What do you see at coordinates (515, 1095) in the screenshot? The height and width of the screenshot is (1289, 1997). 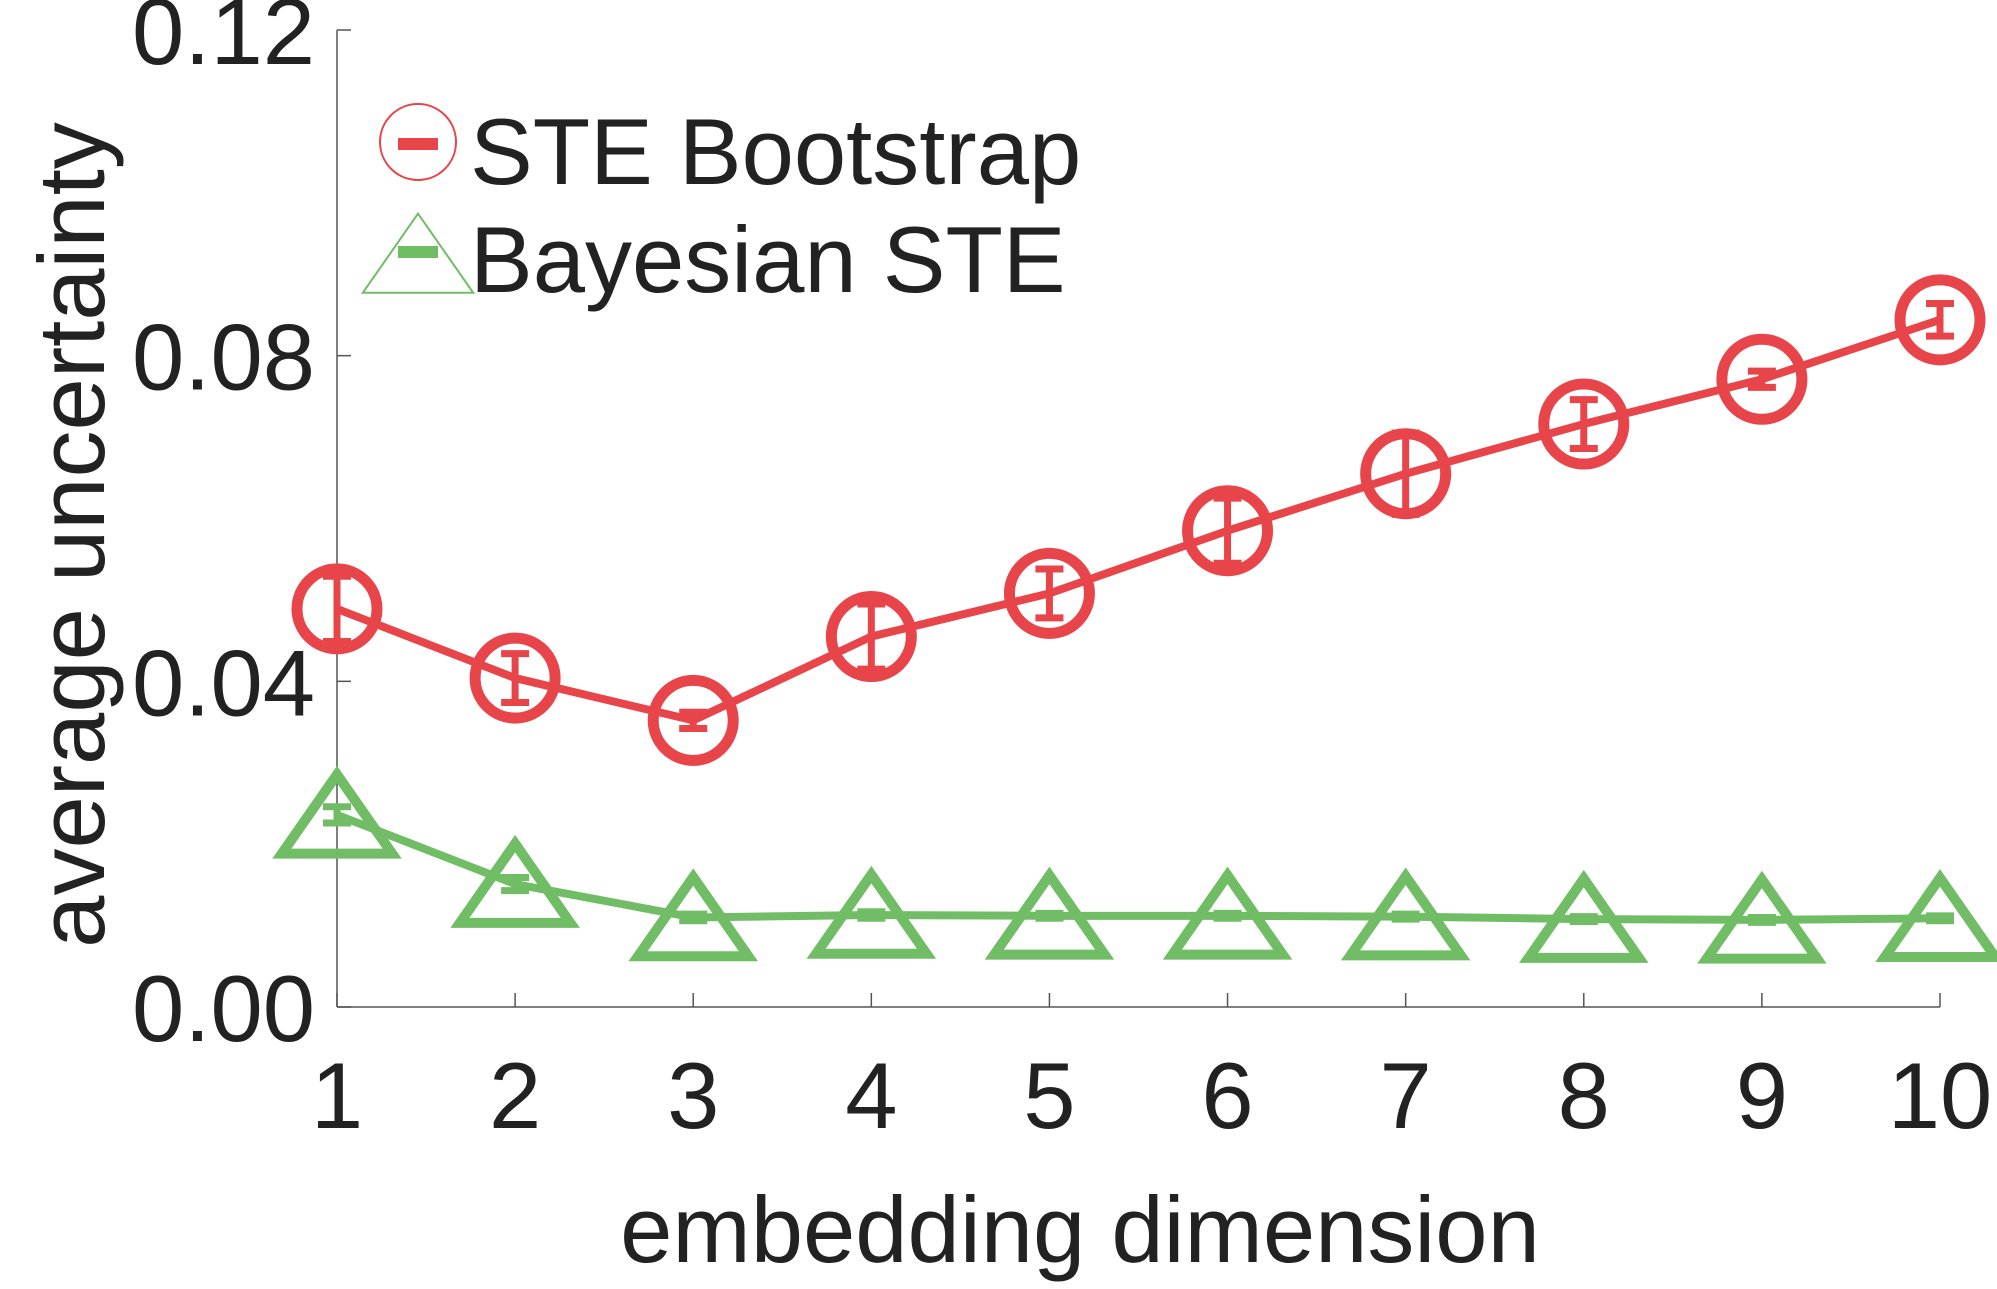 I see `x-tick-label: 2` at bounding box center [515, 1095].